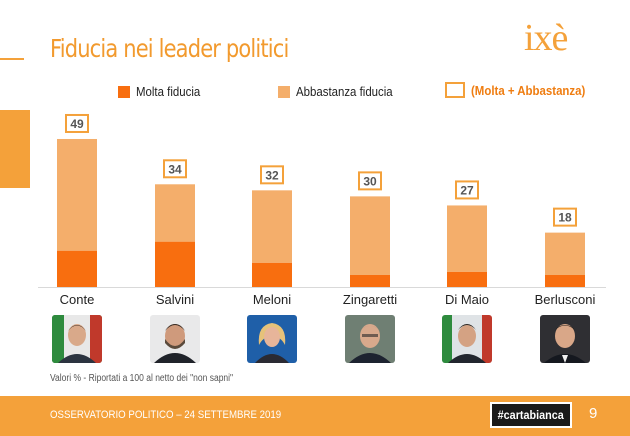 Image resolution: width=630 pixels, height=436 pixels. Describe the element at coordinates (467, 299) in the screenshot. I see `category-label-dimaio: Di Maio` at that location.